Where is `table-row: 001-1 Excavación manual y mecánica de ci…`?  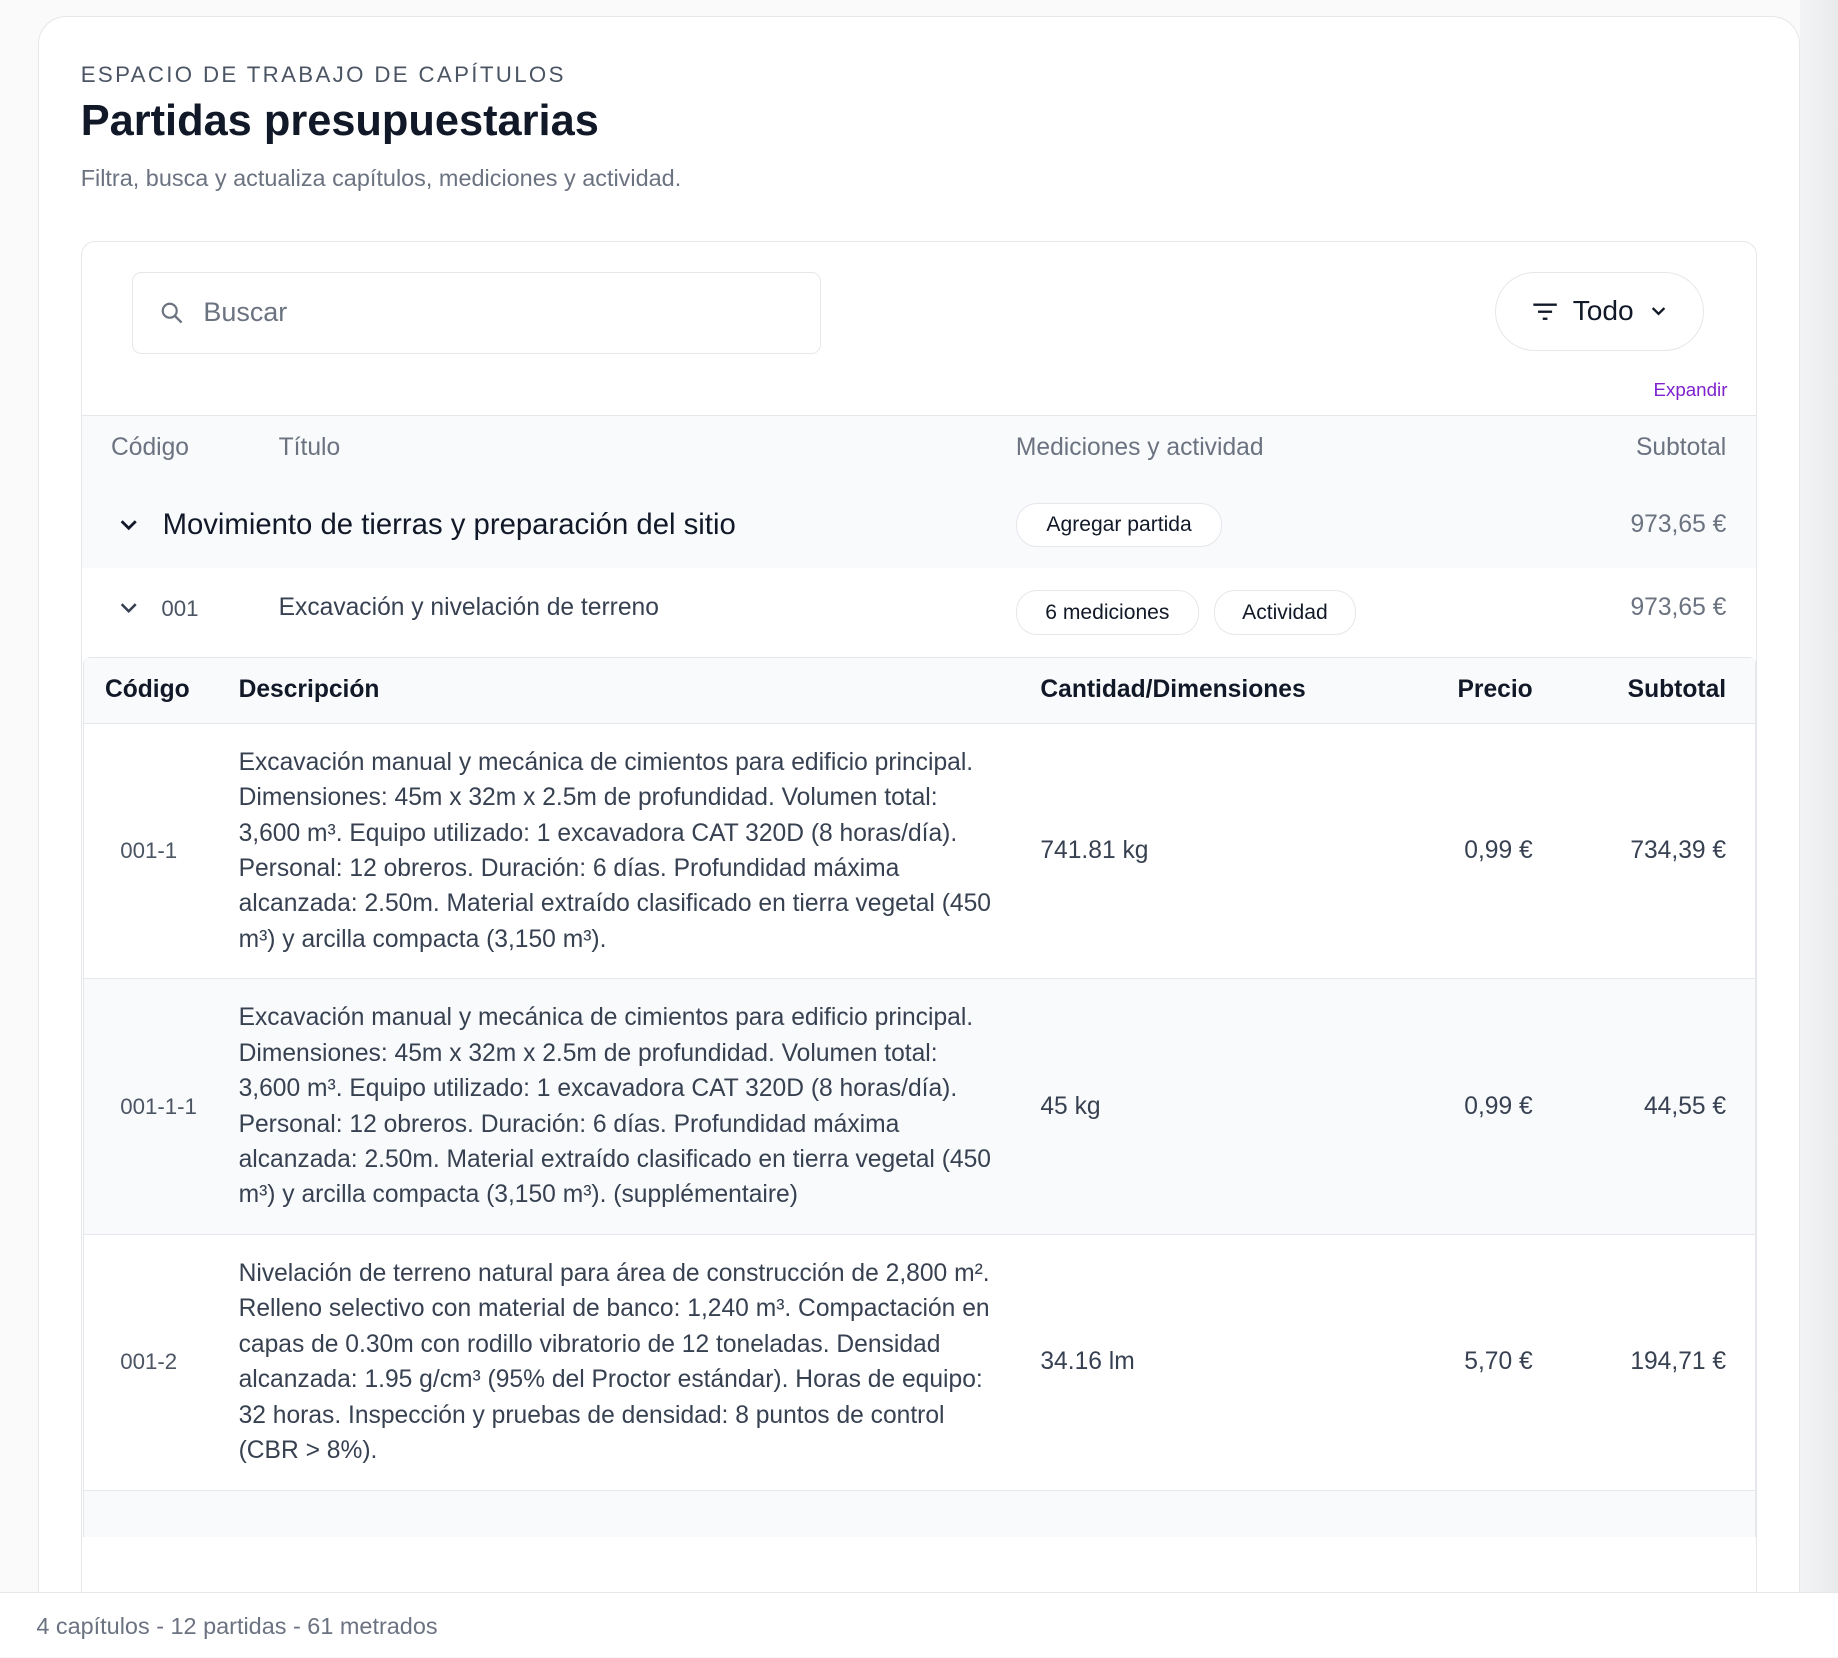 table-row: 001-1 Excavación manual y mecánica de ci… is located at coordinates (919, 851).